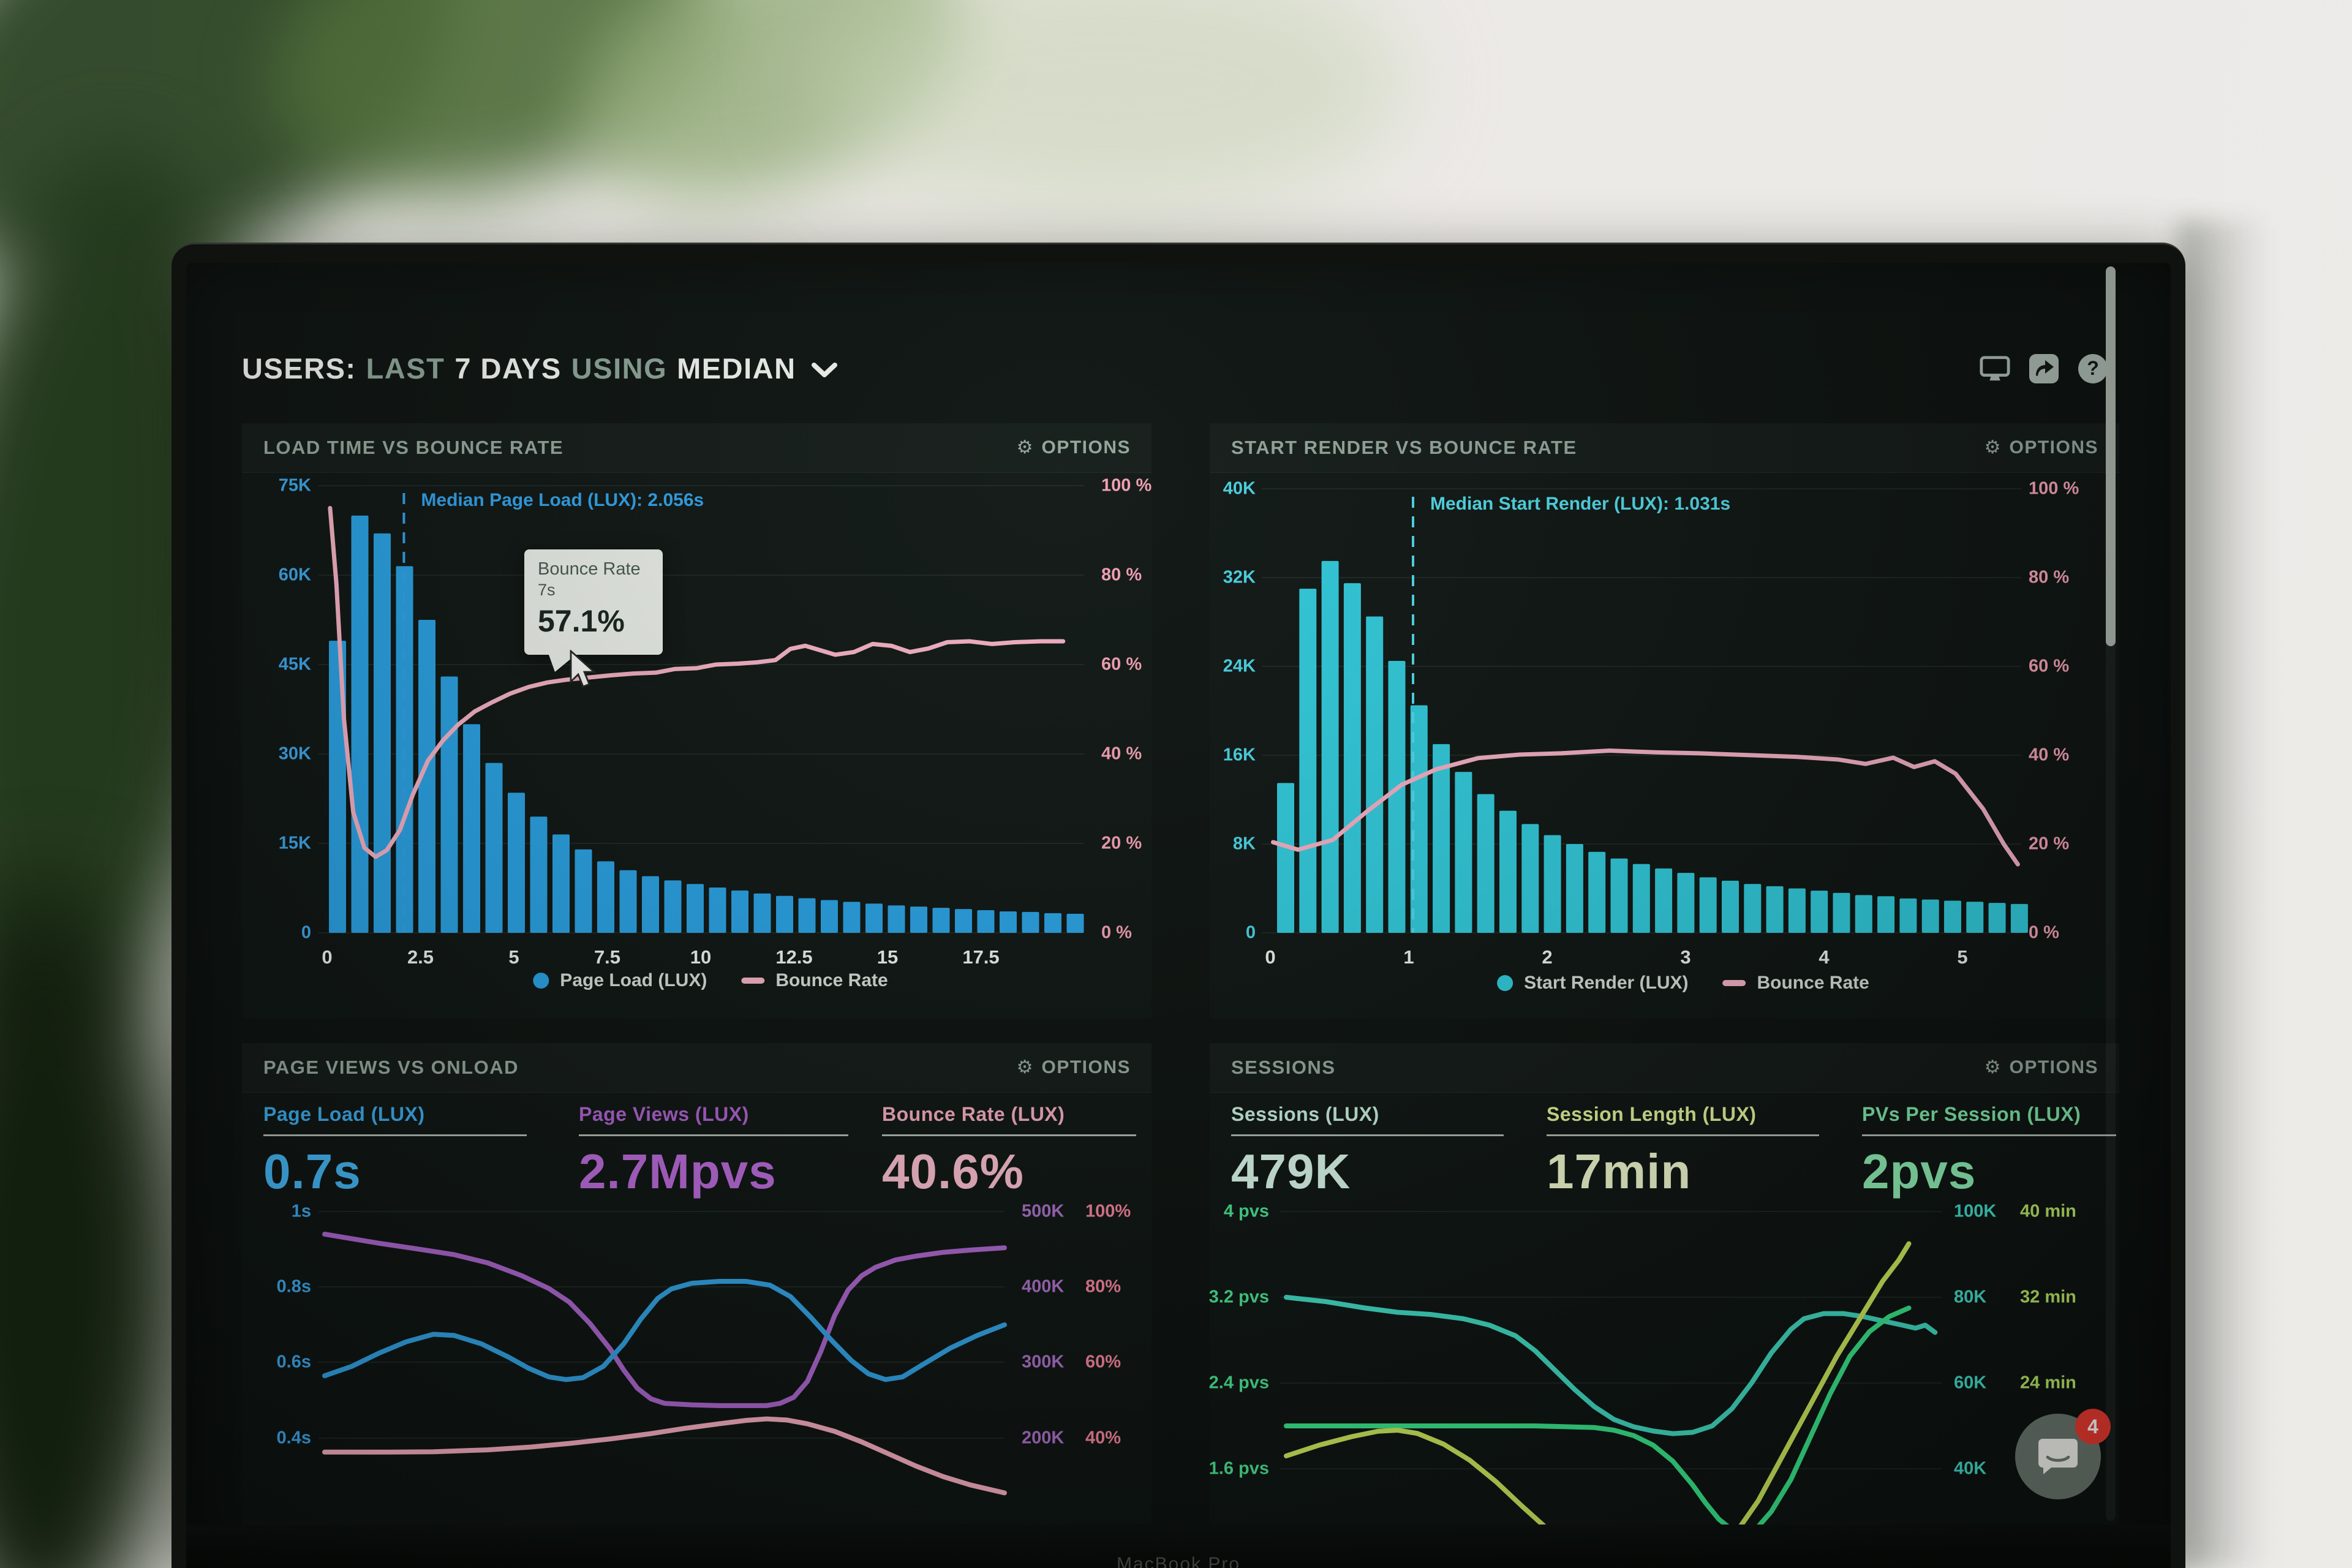 The image size is (2352, 1568). Describe the element at coordinates (2093, 1427) in the screenshot. I see `chat-notification-badge: 4` at that location.